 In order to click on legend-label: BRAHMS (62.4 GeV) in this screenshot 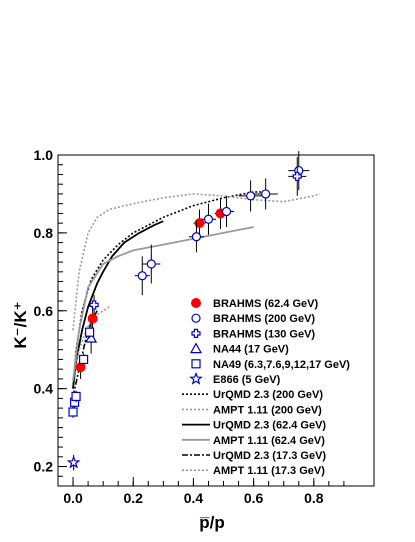, I will do `click(265, 304)`.